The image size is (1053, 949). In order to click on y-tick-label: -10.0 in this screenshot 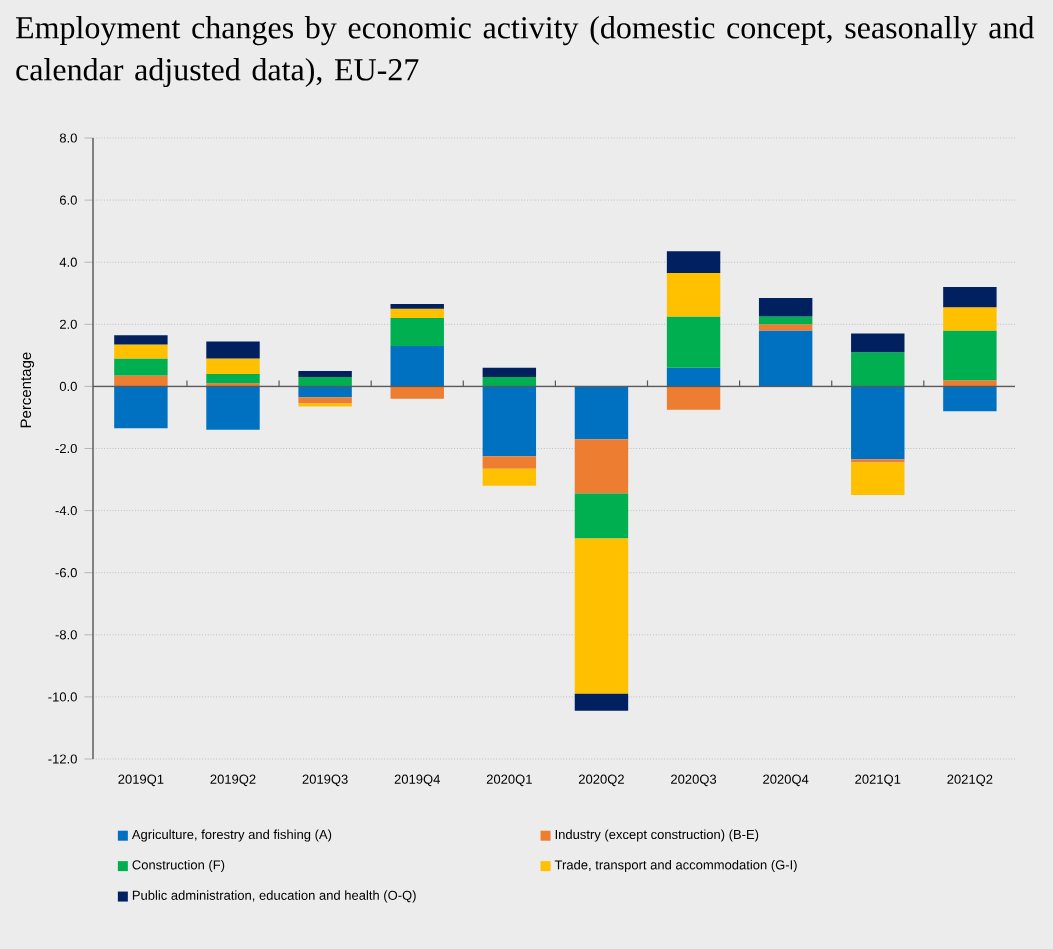, I will do `click(62, 697)`.